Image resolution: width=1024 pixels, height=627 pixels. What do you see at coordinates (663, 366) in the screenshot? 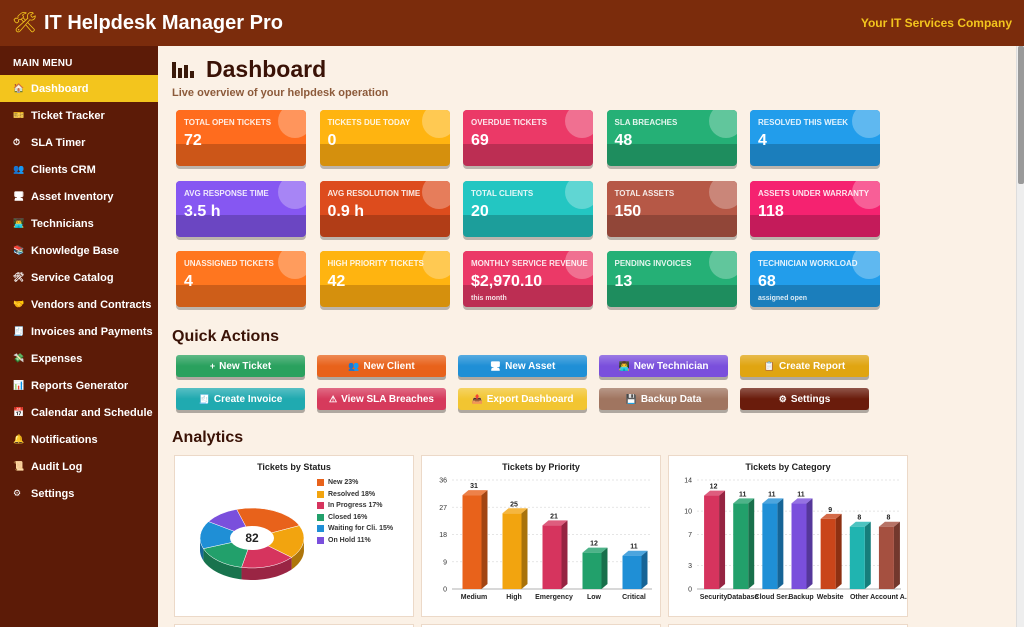
I see `new-technician-button: 👨‍💻 New Technician` at bounding box center [663, 366].